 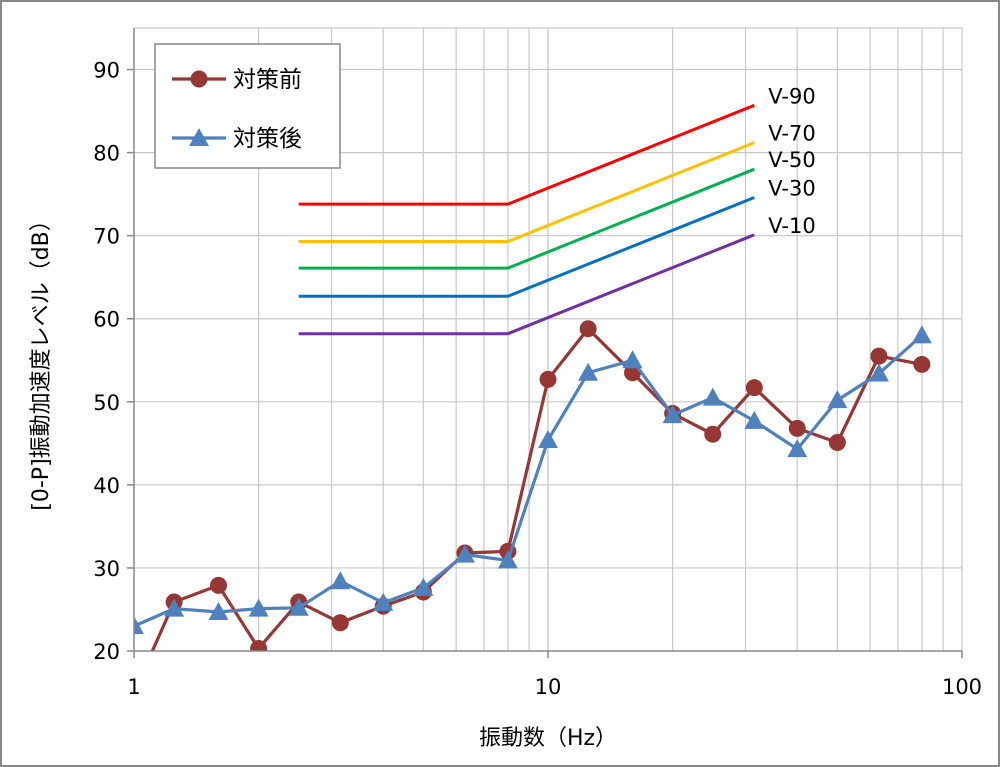 I want to click on x-axis-label: 振動数（Hz）, so click(x=548, y=738).